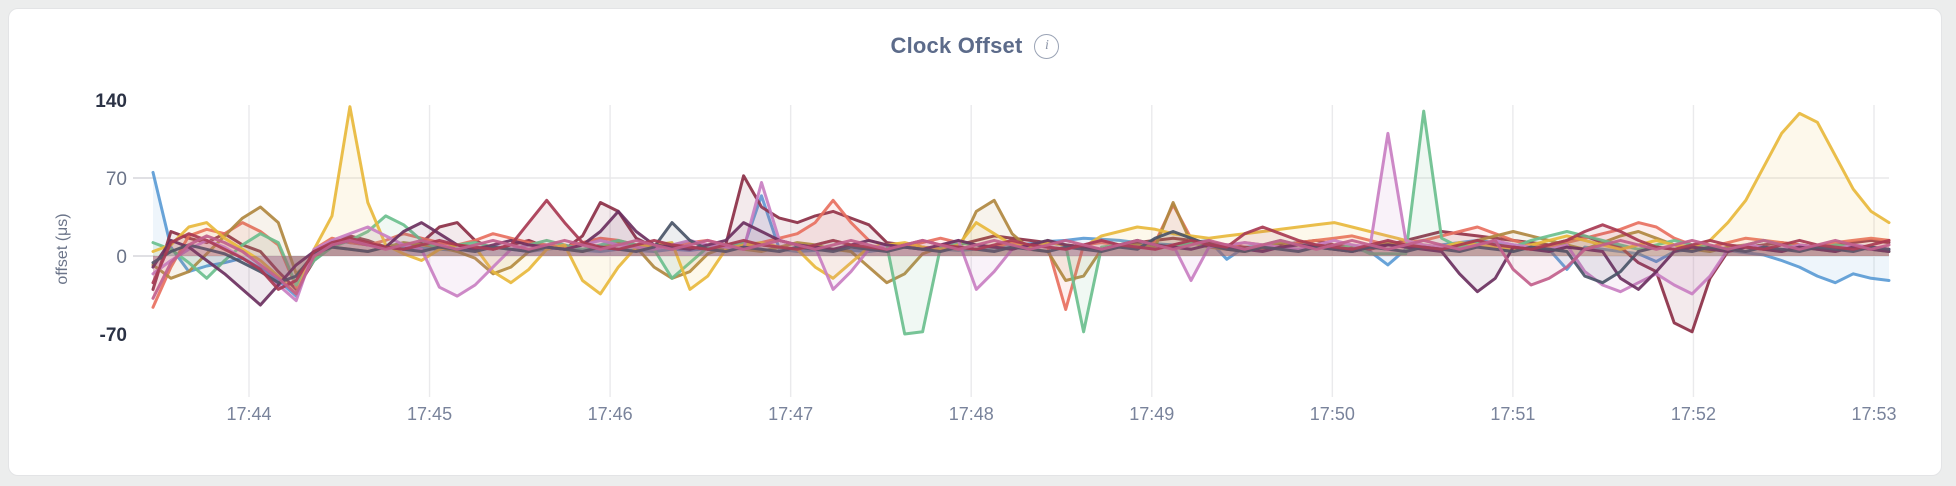 The height and width of the screenshot is (486, 1956). Describe the element at coordinates (62, 248) in the screenshot. I see `y-axis-title: offset (μs)` at that location.